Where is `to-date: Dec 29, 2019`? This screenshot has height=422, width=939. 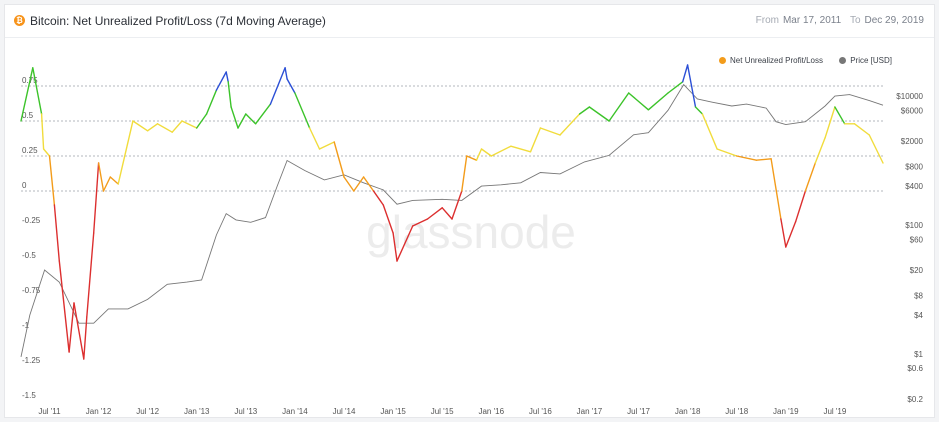 to-date: Dec 29, 2019 is located at coordinates (894, 20).